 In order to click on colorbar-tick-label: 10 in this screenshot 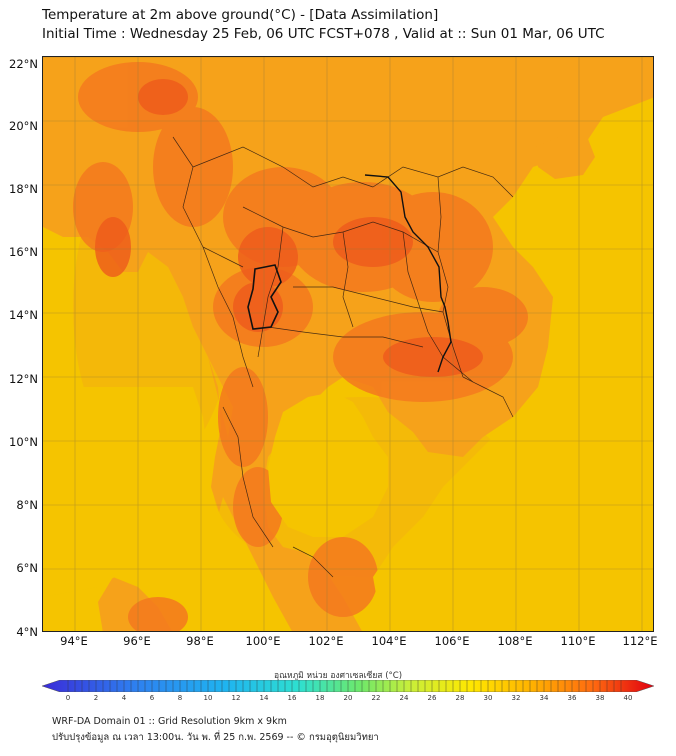, I will do `click(208, 698)`.